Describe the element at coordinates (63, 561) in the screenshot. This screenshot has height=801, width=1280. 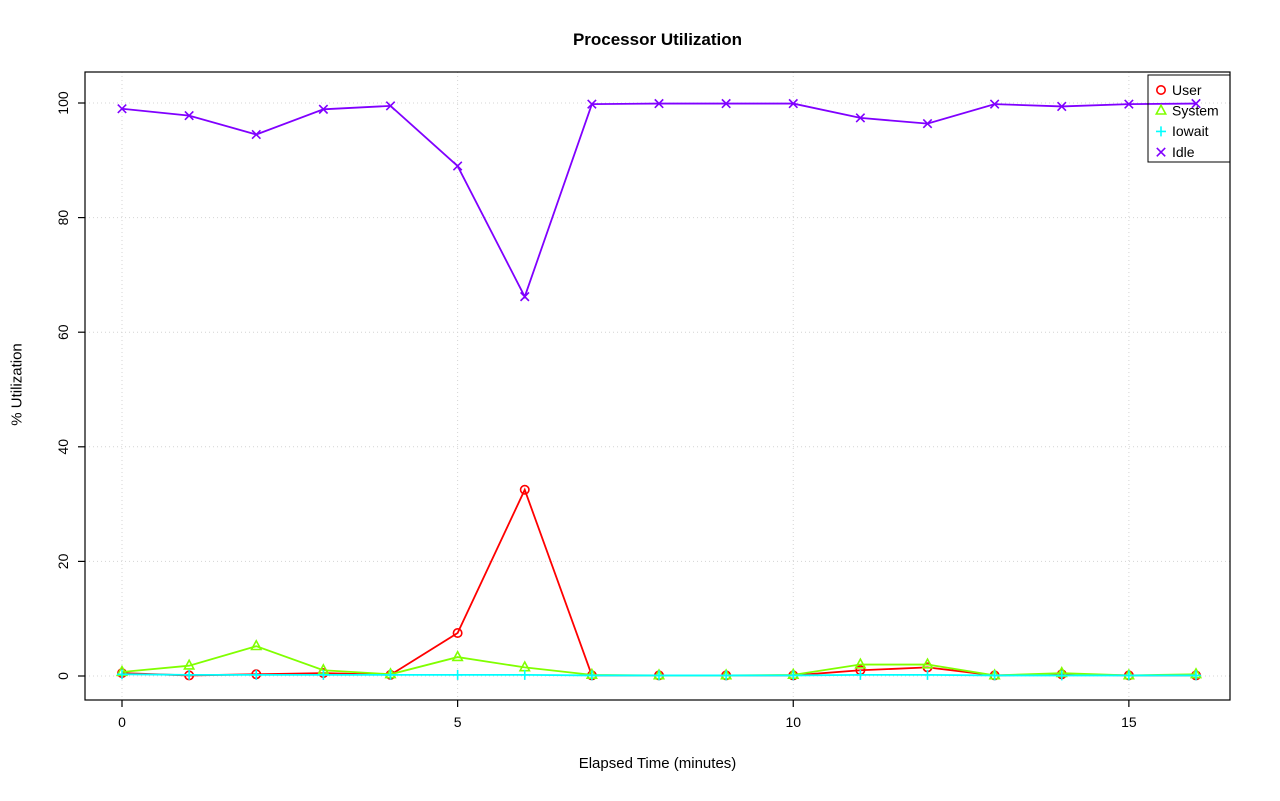
I see `y-tick-label: 20` at that location.